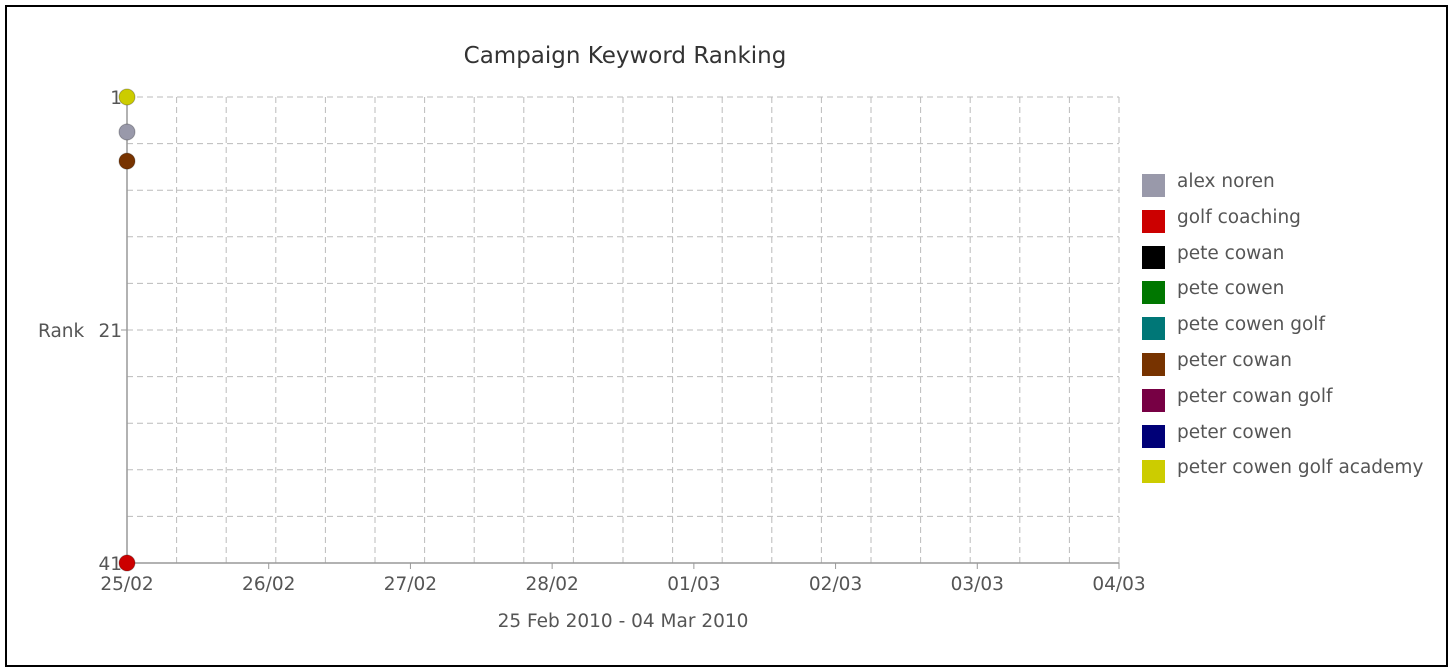 The image size is (1455, 669). Describe the element at coordinates (1239, 217) in the screenshot. I see `legend-label: golf coaching` at that location.